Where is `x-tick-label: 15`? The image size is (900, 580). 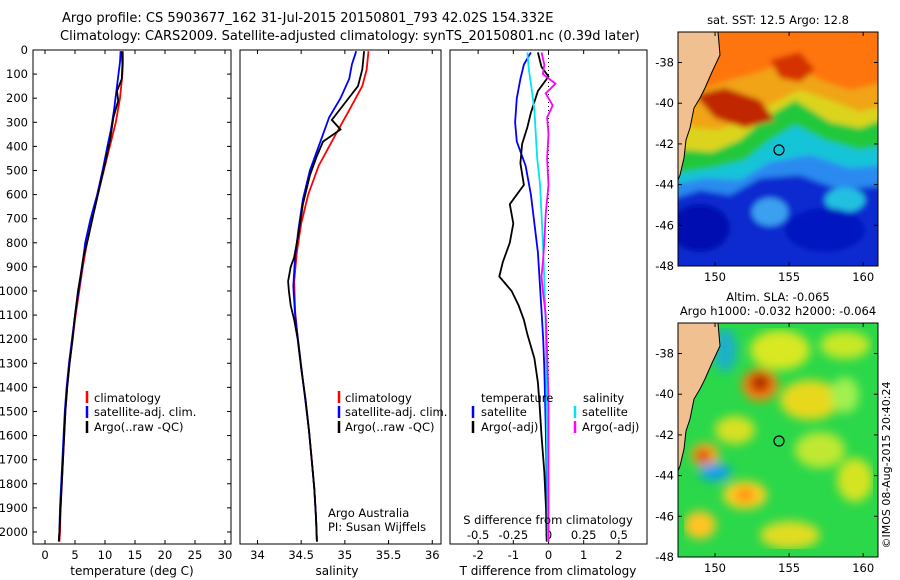
x-tick-label: 15 is located at coordinates (135, 555).